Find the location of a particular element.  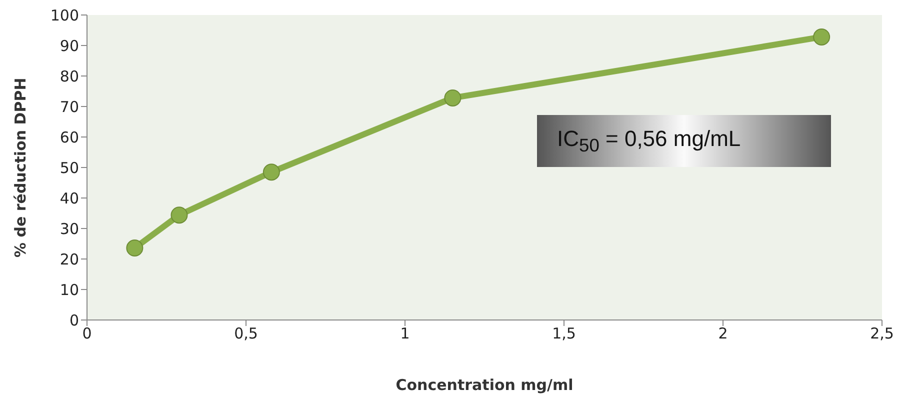

x-tick-label: 2 is located at coordinates (723, 333).